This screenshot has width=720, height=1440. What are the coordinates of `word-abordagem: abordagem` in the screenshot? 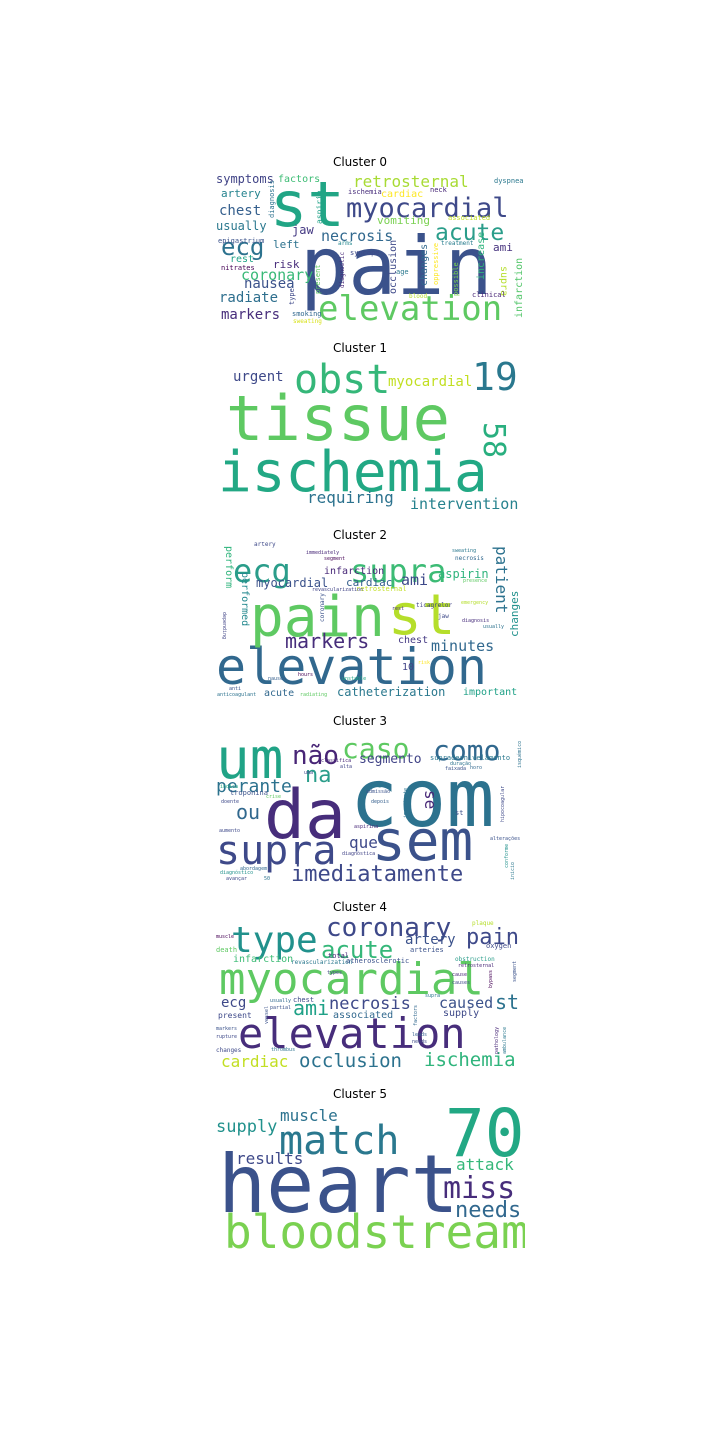 It's located at (253, 869).